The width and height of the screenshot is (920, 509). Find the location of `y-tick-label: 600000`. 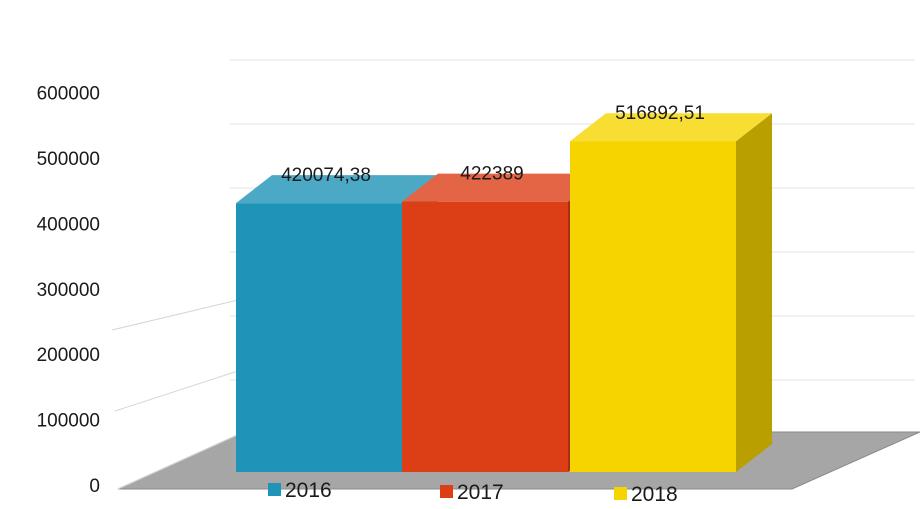

y-tick-label: 600000 is located at coordinates (68, 94).